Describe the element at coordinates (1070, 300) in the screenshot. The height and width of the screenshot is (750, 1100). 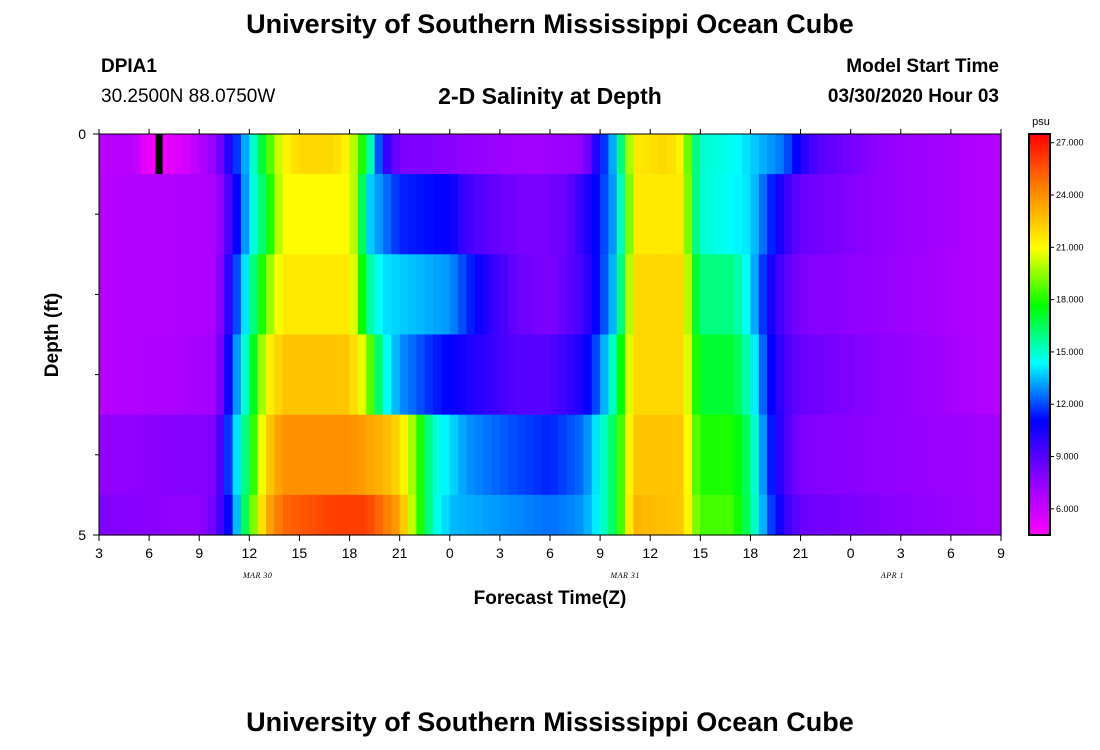
I see `colorbar-tick-label: 18.000` at that location.